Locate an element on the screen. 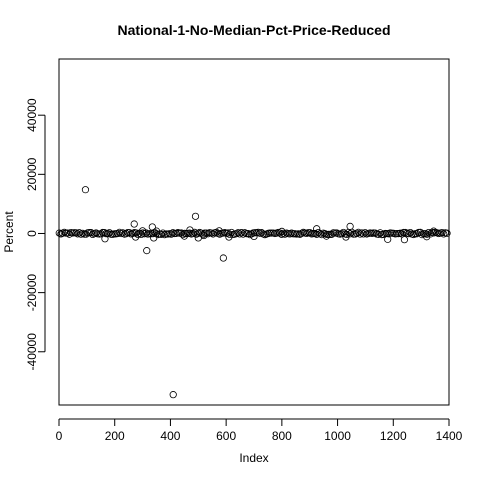 This screenshot has width=480, height=480. y-tick-label: 20000 is located at coordinates (32, 174).